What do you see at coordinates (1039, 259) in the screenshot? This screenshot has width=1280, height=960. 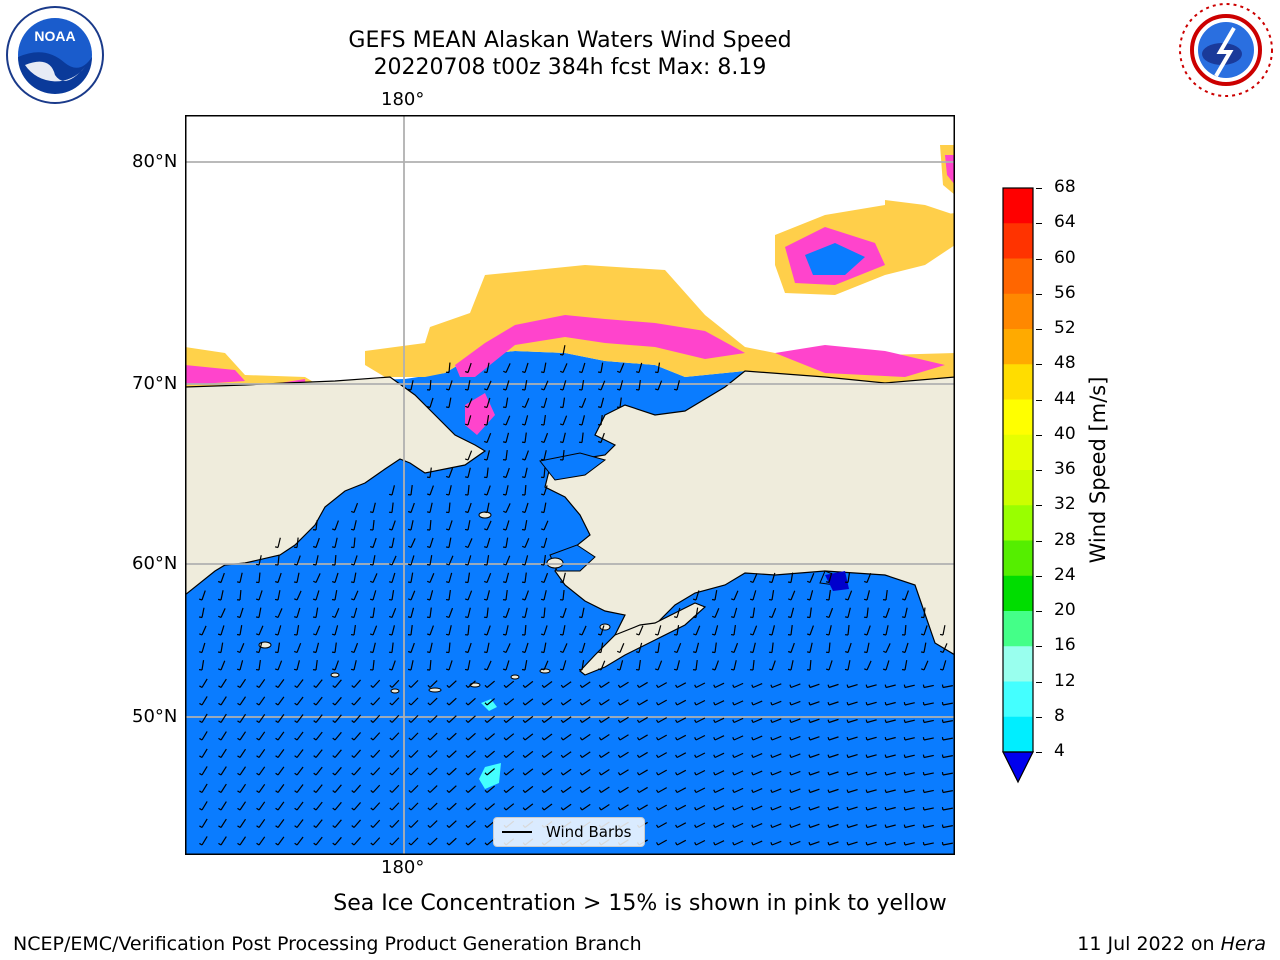 I see `colorbar-tick-mark` at bounding box center [1039, 259].